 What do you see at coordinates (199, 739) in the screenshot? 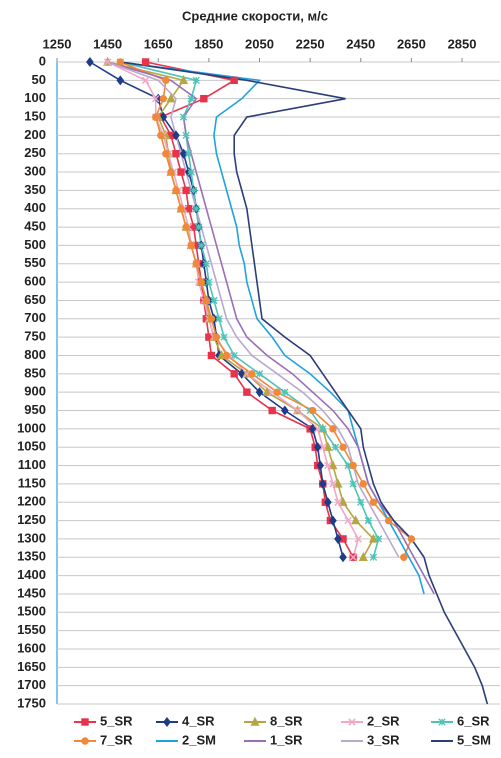
I see `legend-label: 2_SM` at bounding box center [199, 739].